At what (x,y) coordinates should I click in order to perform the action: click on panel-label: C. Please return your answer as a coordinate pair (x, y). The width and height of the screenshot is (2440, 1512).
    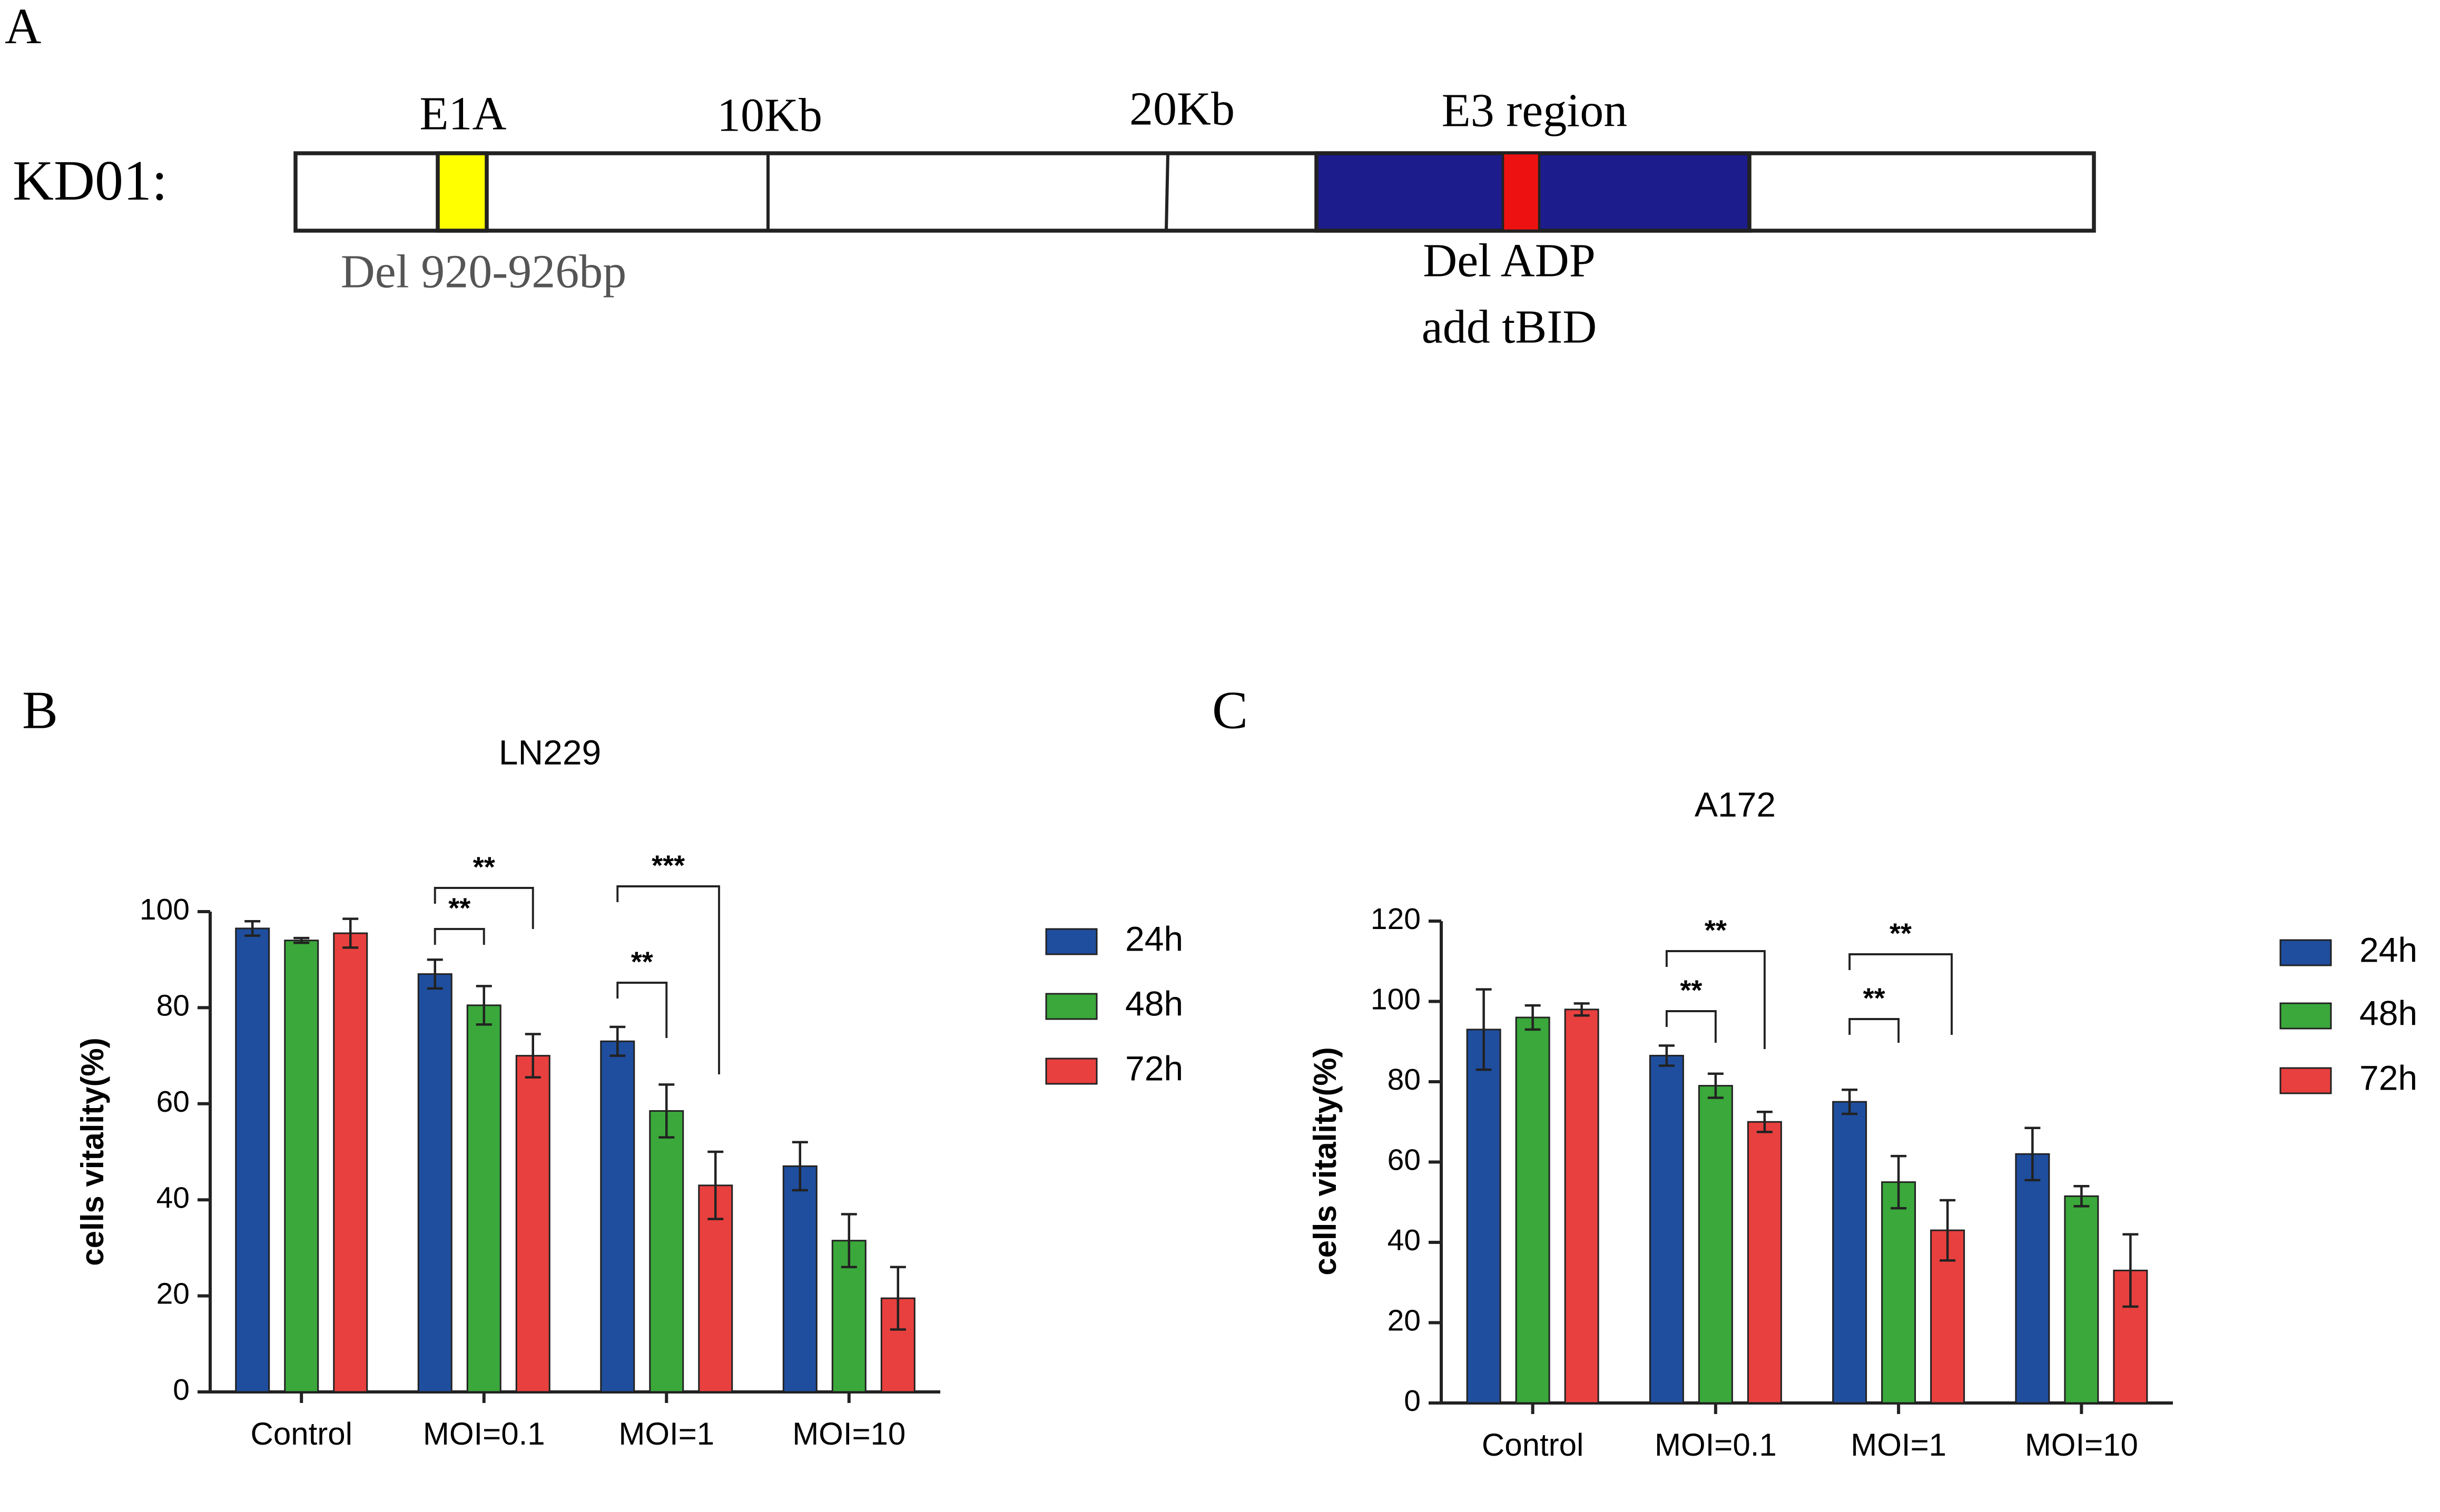
    Looking at the image, I should click on (1230, 710).